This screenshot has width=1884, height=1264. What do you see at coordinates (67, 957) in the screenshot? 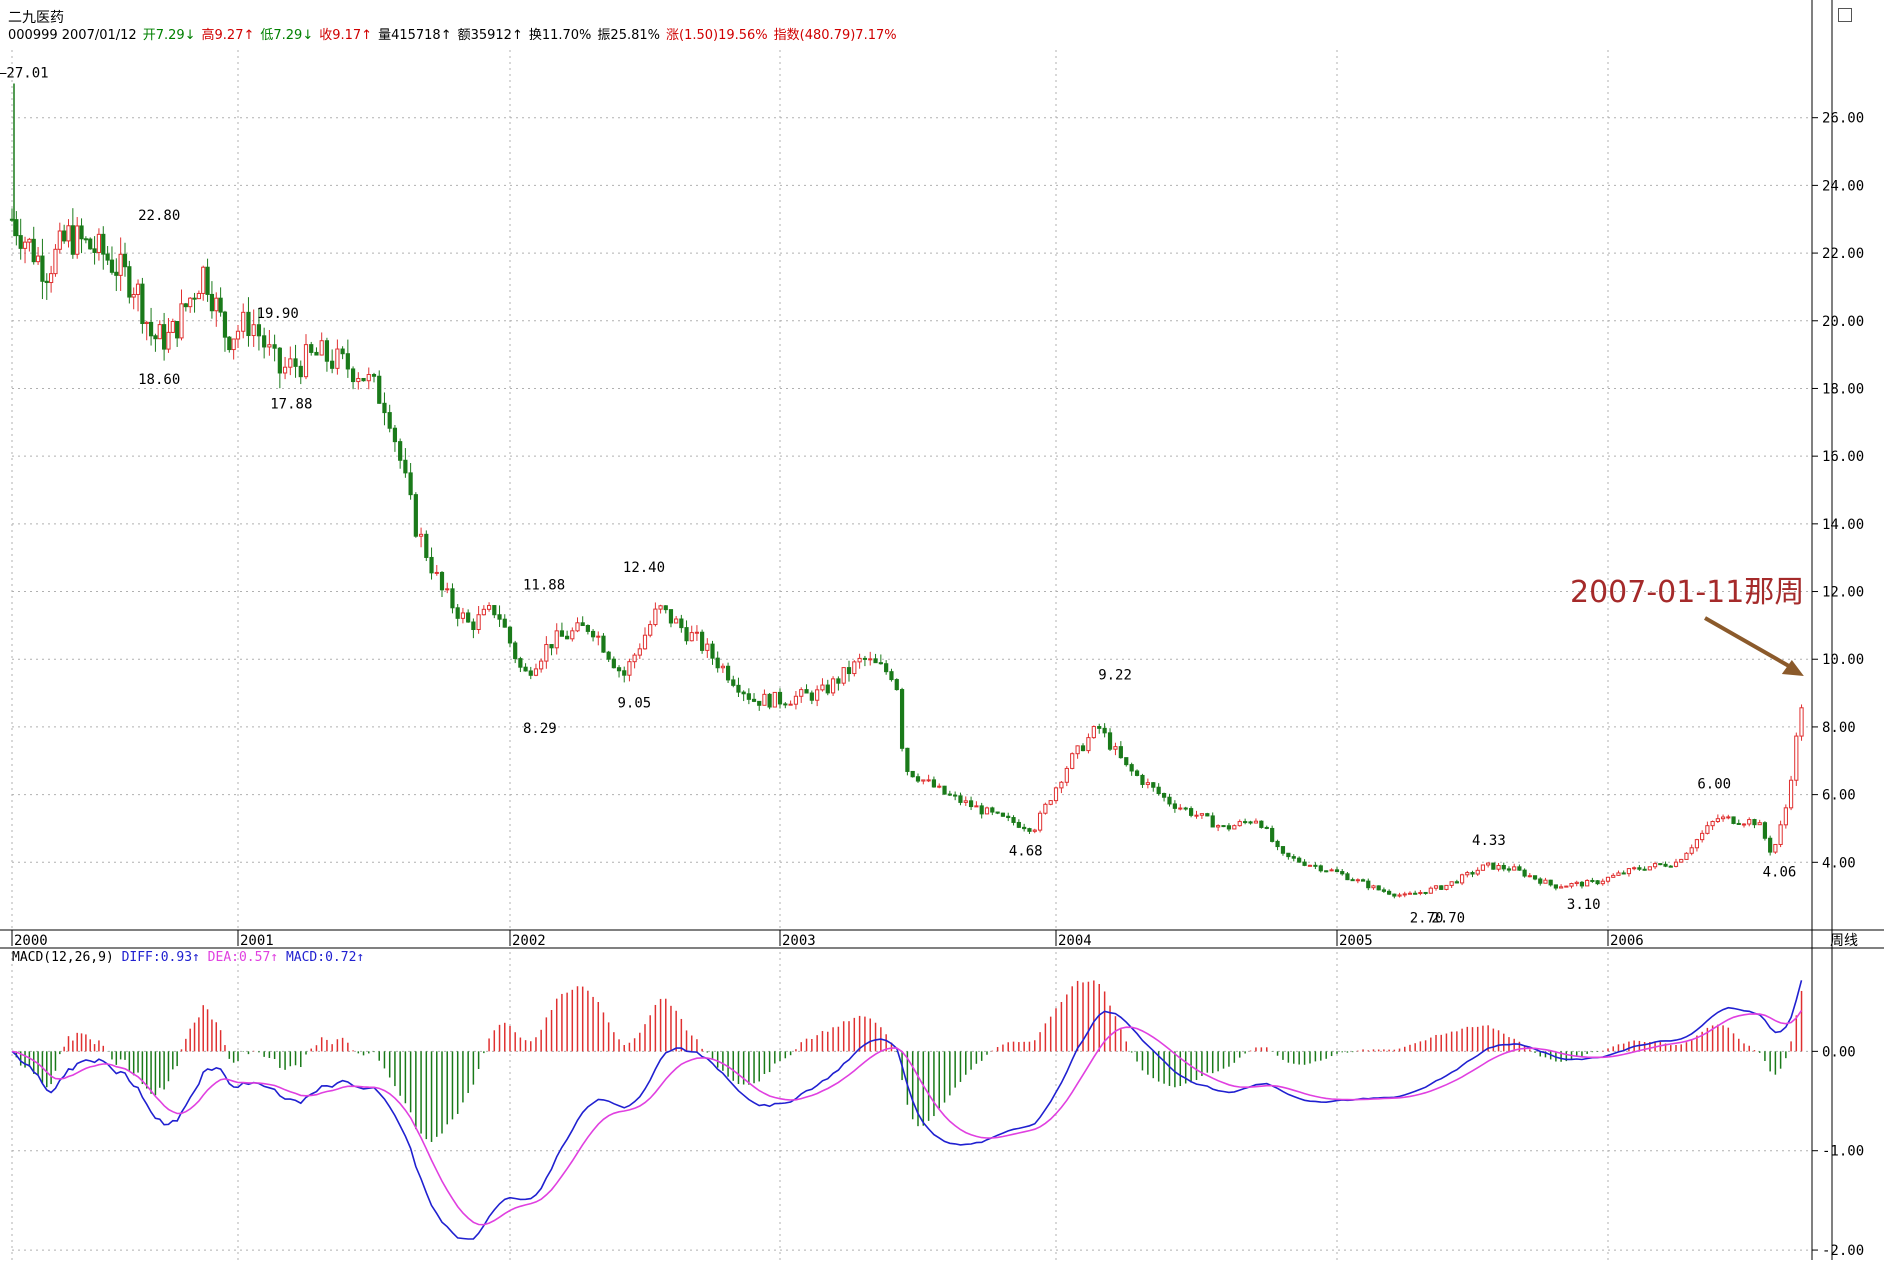
I see `macd-title: MACD(12,26,9)` at bounding box center [67, 957].